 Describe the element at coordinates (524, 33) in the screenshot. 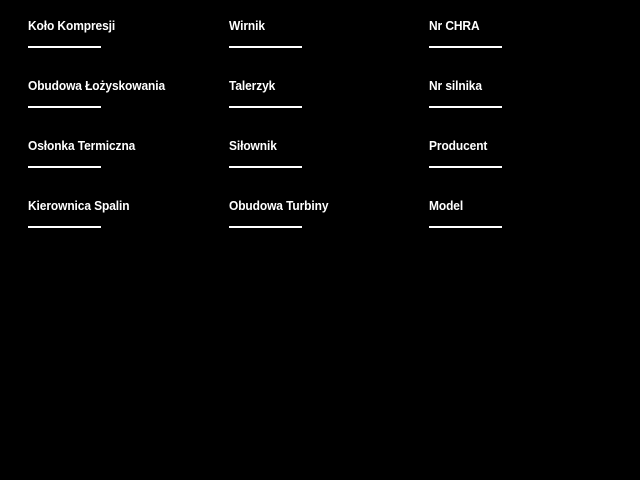

I see `field-nr-chra: Nr CHRA` at that location.